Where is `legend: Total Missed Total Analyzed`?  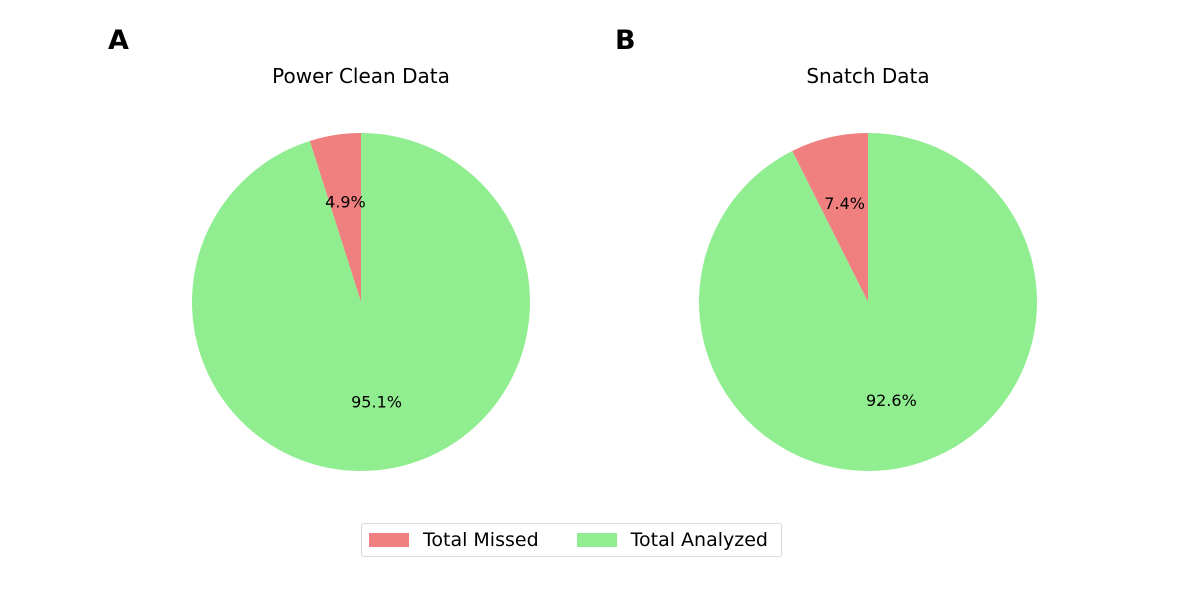
legend: Total Missed Total Analyzed is located at coordinates (571, 540).